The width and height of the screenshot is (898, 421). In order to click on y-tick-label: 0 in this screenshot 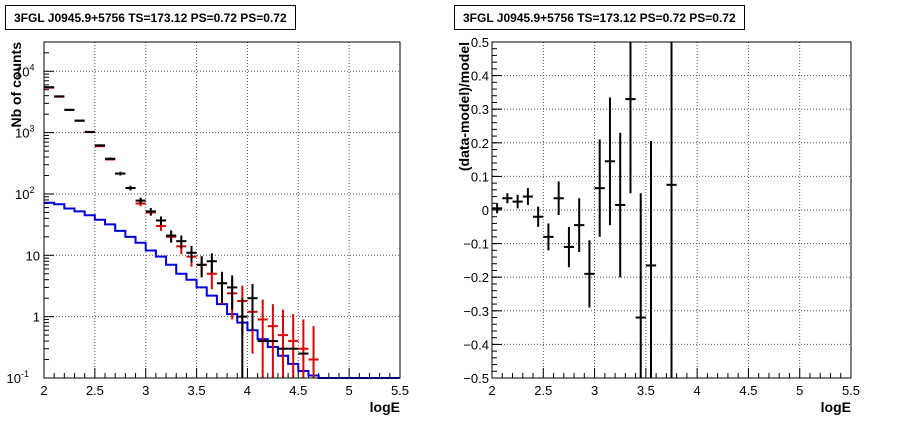, I will do `click(485, 210)`.